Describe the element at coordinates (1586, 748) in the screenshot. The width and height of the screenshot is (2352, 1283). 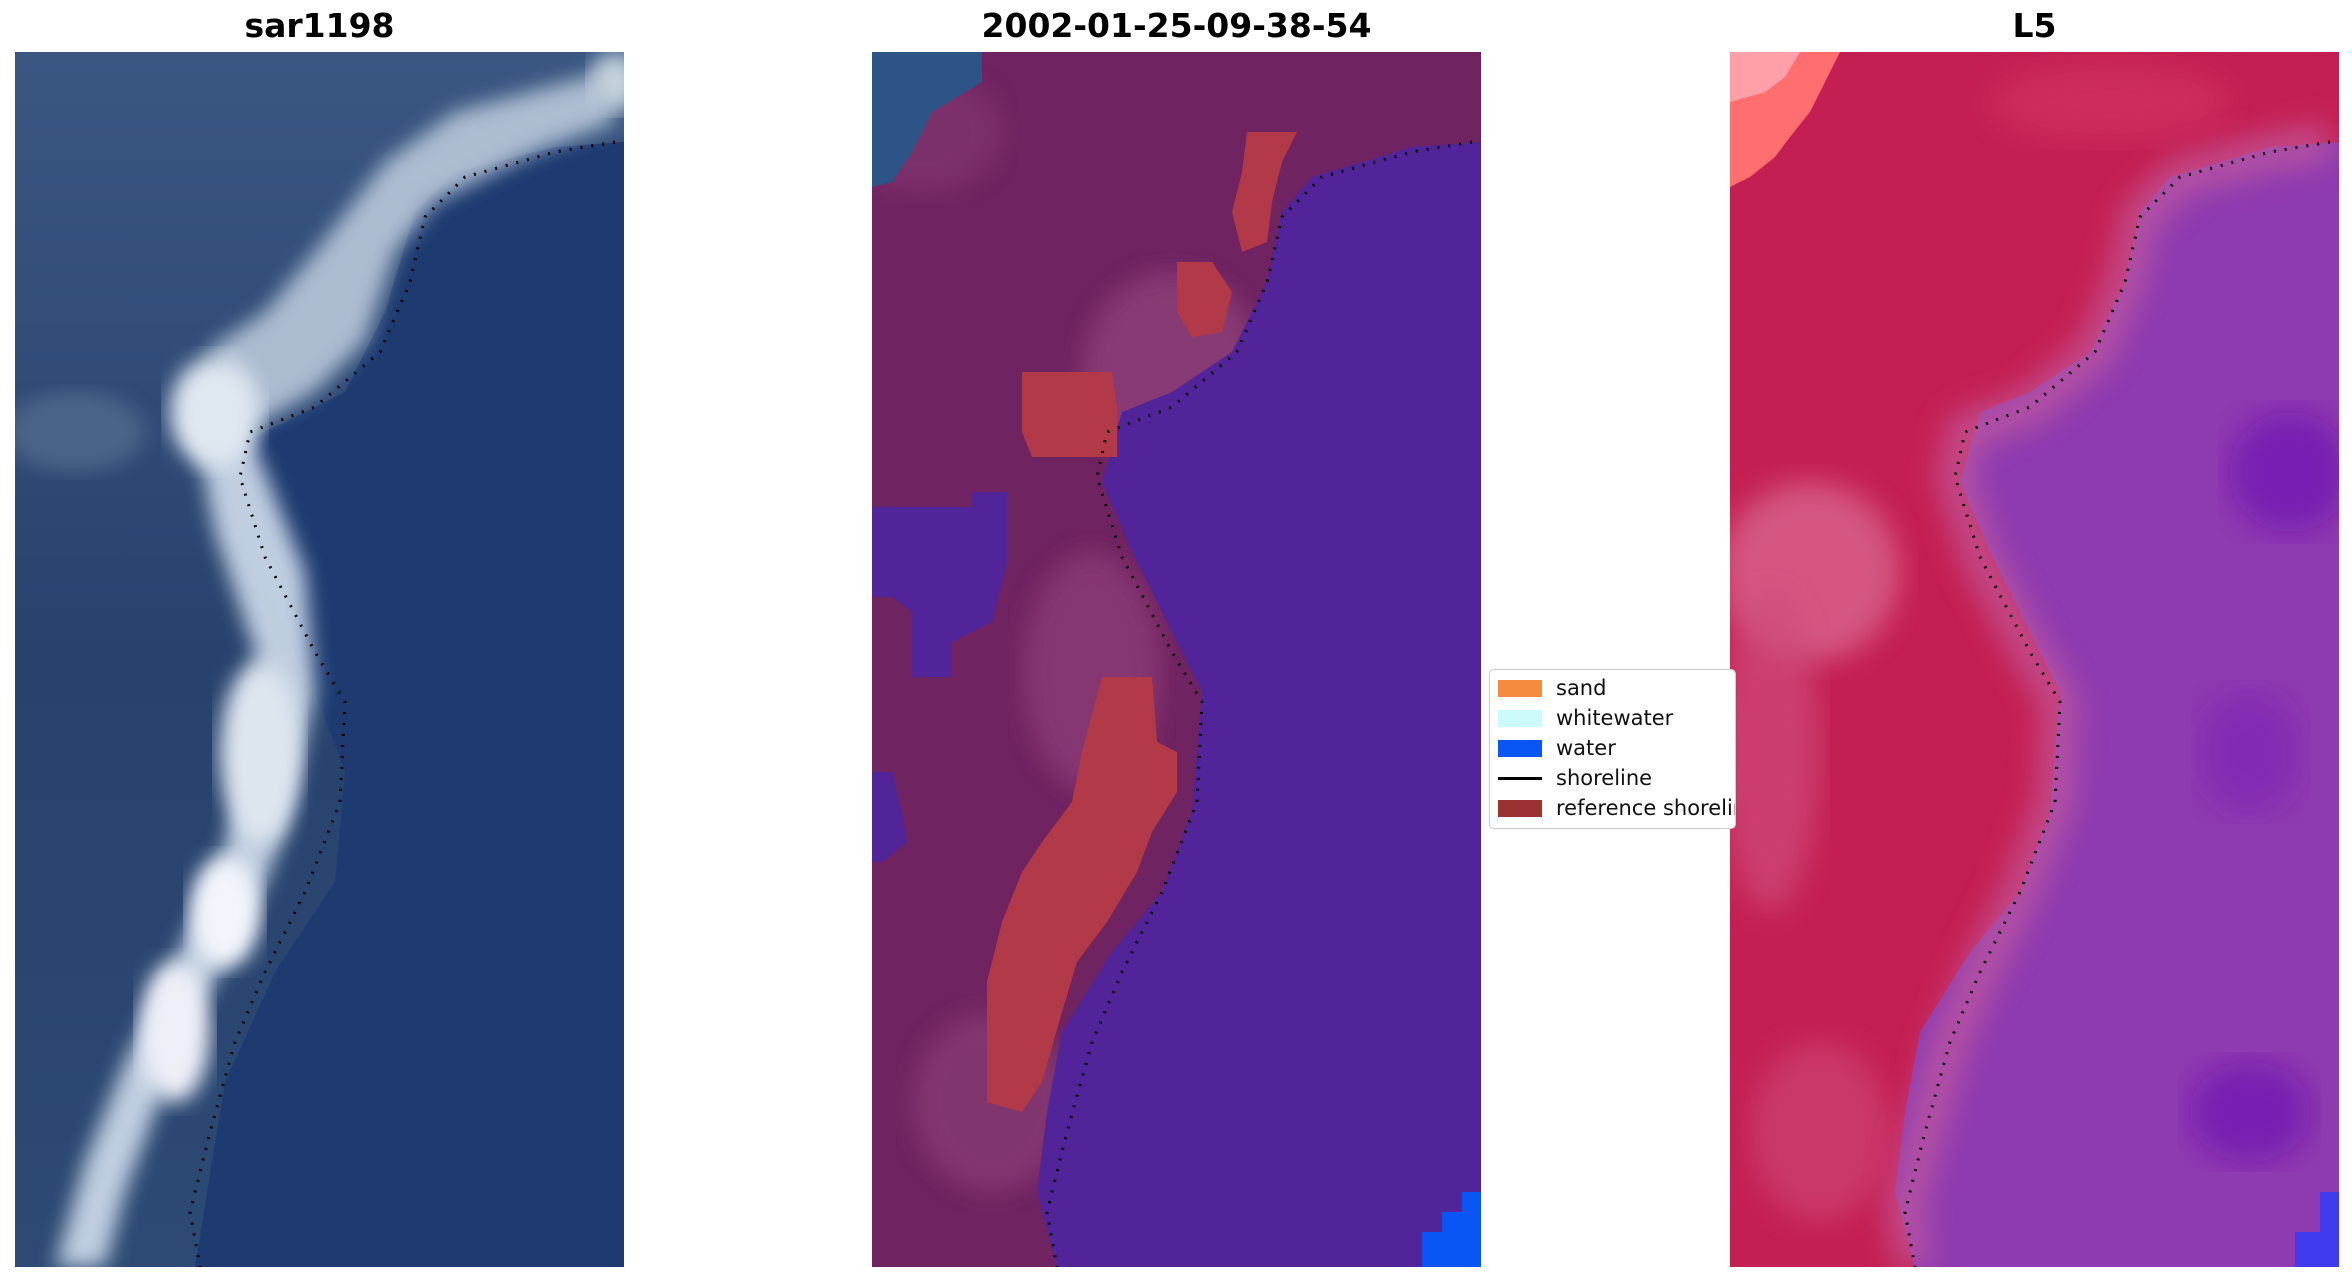
I see `legend-label: water` at that location.